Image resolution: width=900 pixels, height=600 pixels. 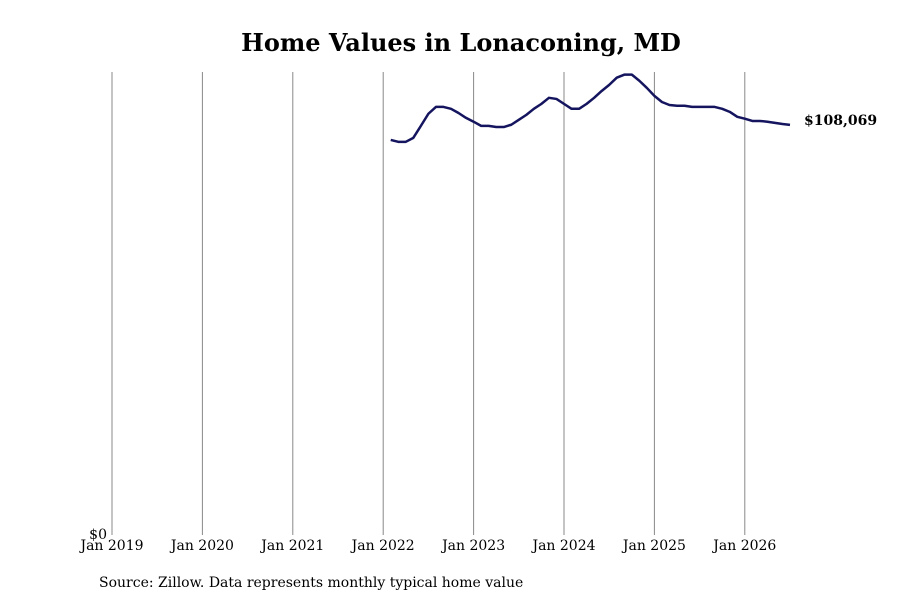 I want to click on x-tick-label: Jan 2023, so click(x=472, y=546).